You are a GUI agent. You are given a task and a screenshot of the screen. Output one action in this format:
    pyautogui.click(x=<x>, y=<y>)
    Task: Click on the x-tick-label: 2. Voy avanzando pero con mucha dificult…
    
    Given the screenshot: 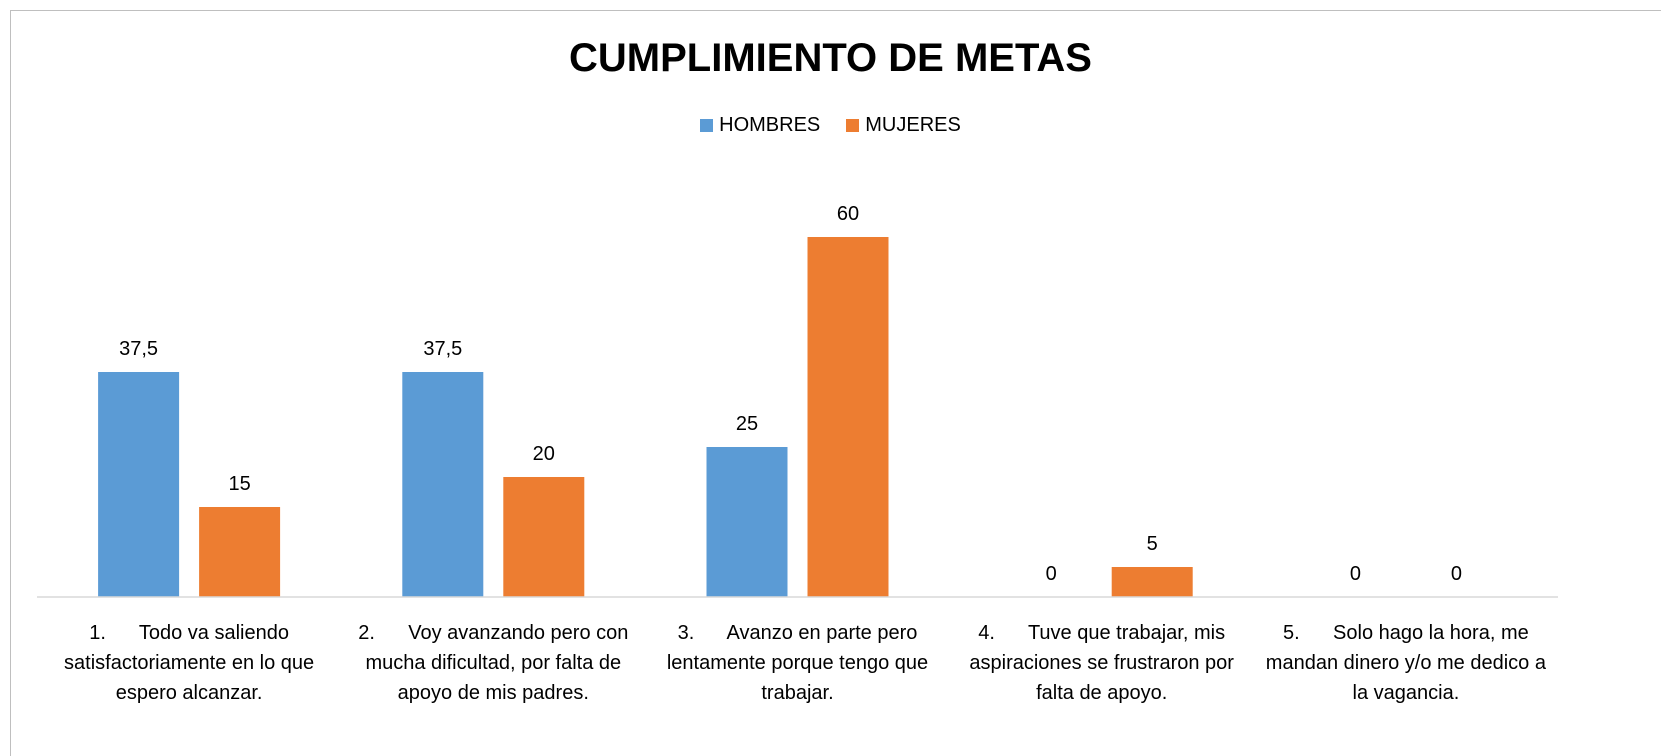 What is the action you would take?
    pyautogui.click(x=496, y=663)
    